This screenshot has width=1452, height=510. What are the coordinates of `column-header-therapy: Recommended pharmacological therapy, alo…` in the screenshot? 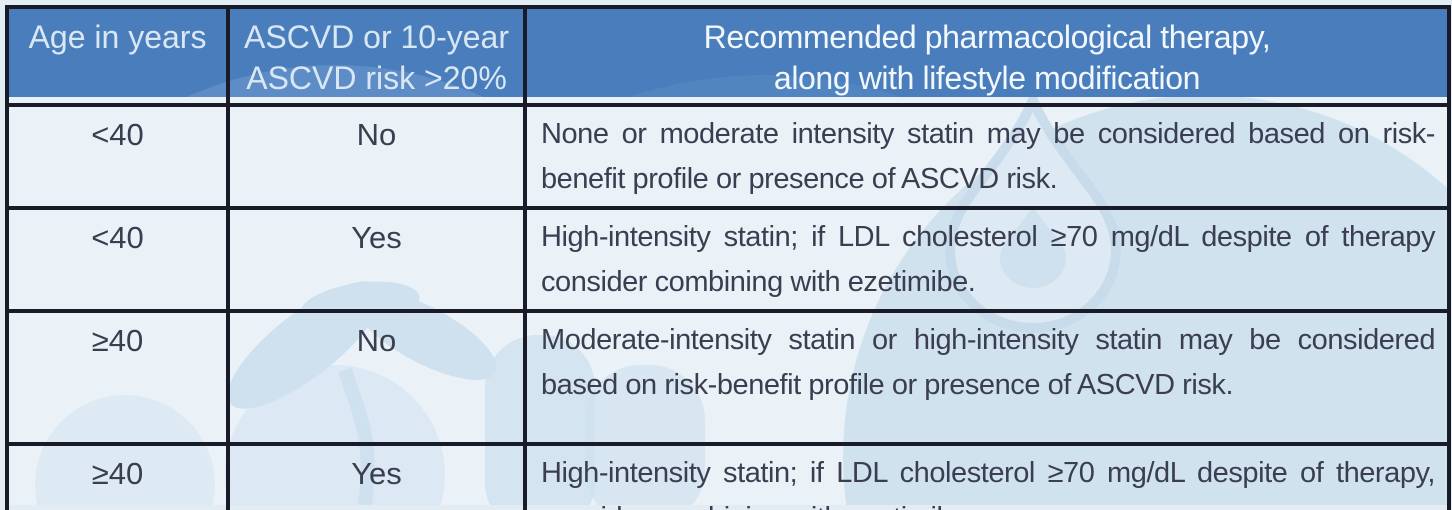 It's located at (987, 56).